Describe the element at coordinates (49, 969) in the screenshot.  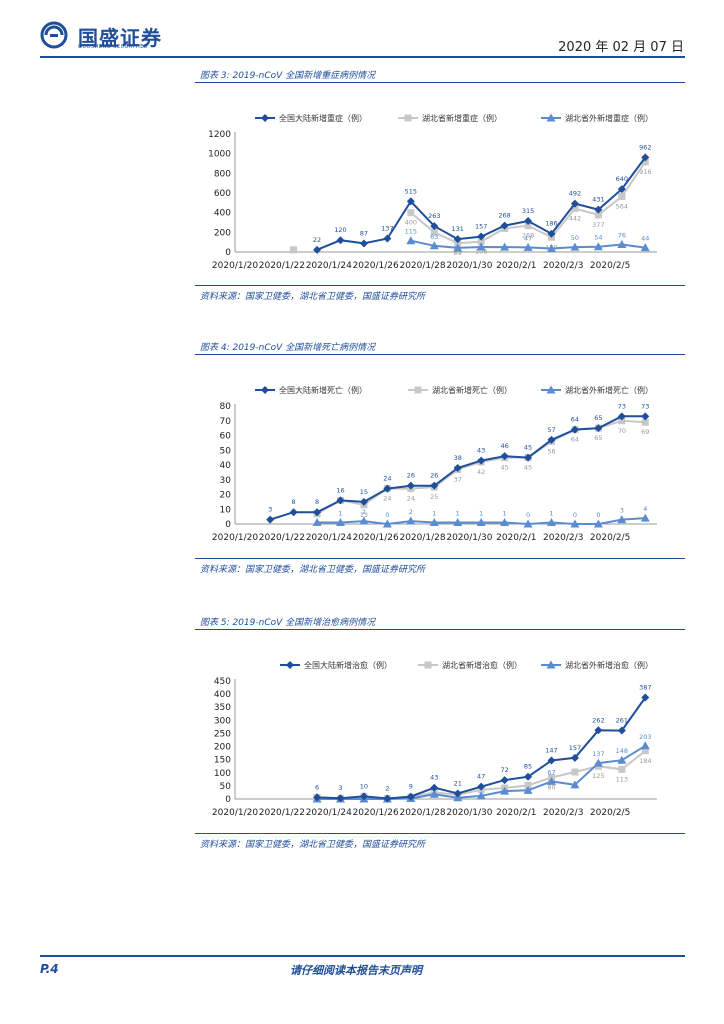
I see `page-number: P.4` at that location.